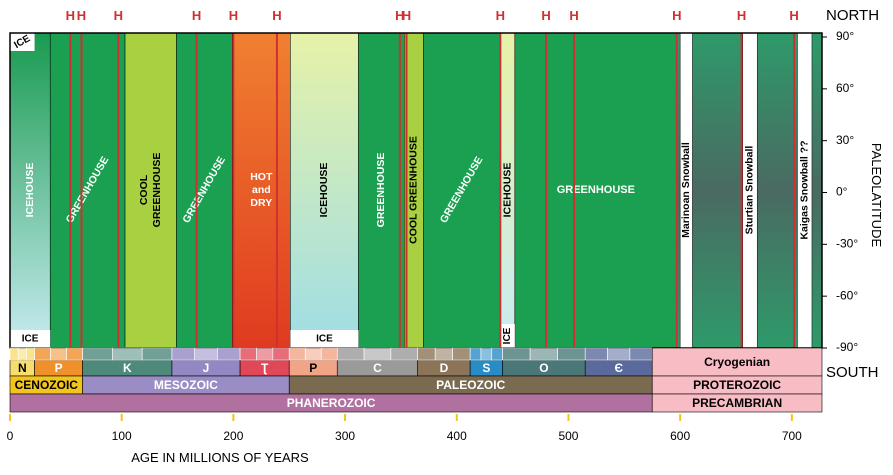  What do you see at coordinates (457, 436) in the screenshot?
I see `x-tick-label: 400` at bounding box center [457, 436].